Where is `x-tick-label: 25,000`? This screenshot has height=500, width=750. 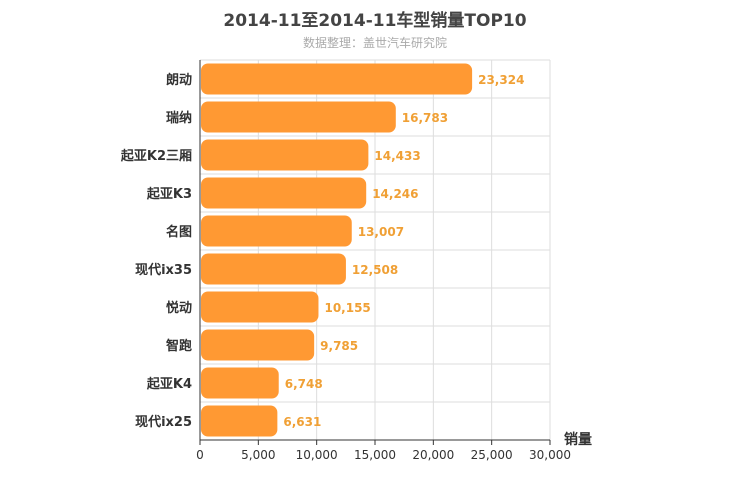 x-tick-label: 25,000 is located at coordinates (492, 455).